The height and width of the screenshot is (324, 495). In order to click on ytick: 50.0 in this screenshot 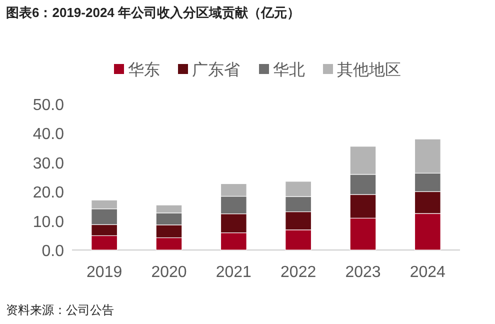, I will do `click(48, 105)`.